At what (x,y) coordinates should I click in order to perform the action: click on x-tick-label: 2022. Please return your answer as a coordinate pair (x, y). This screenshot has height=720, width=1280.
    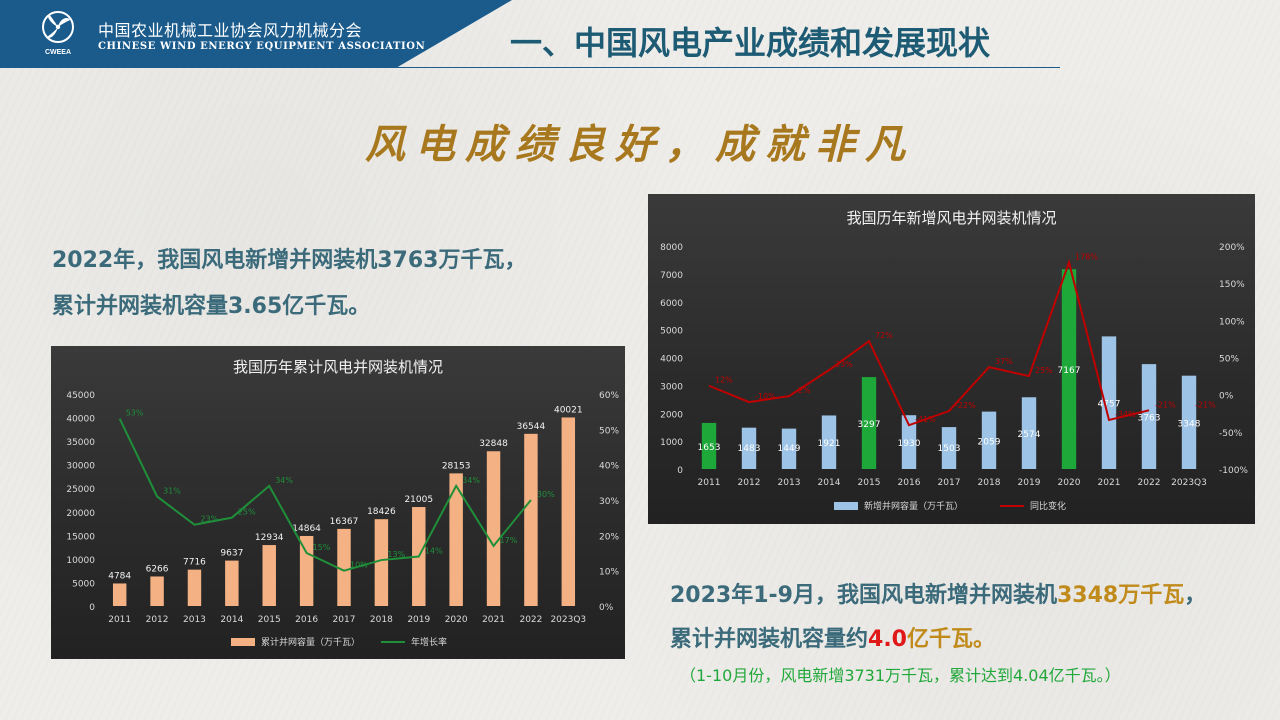
    Looking at the image, I should click on (1149, 483).